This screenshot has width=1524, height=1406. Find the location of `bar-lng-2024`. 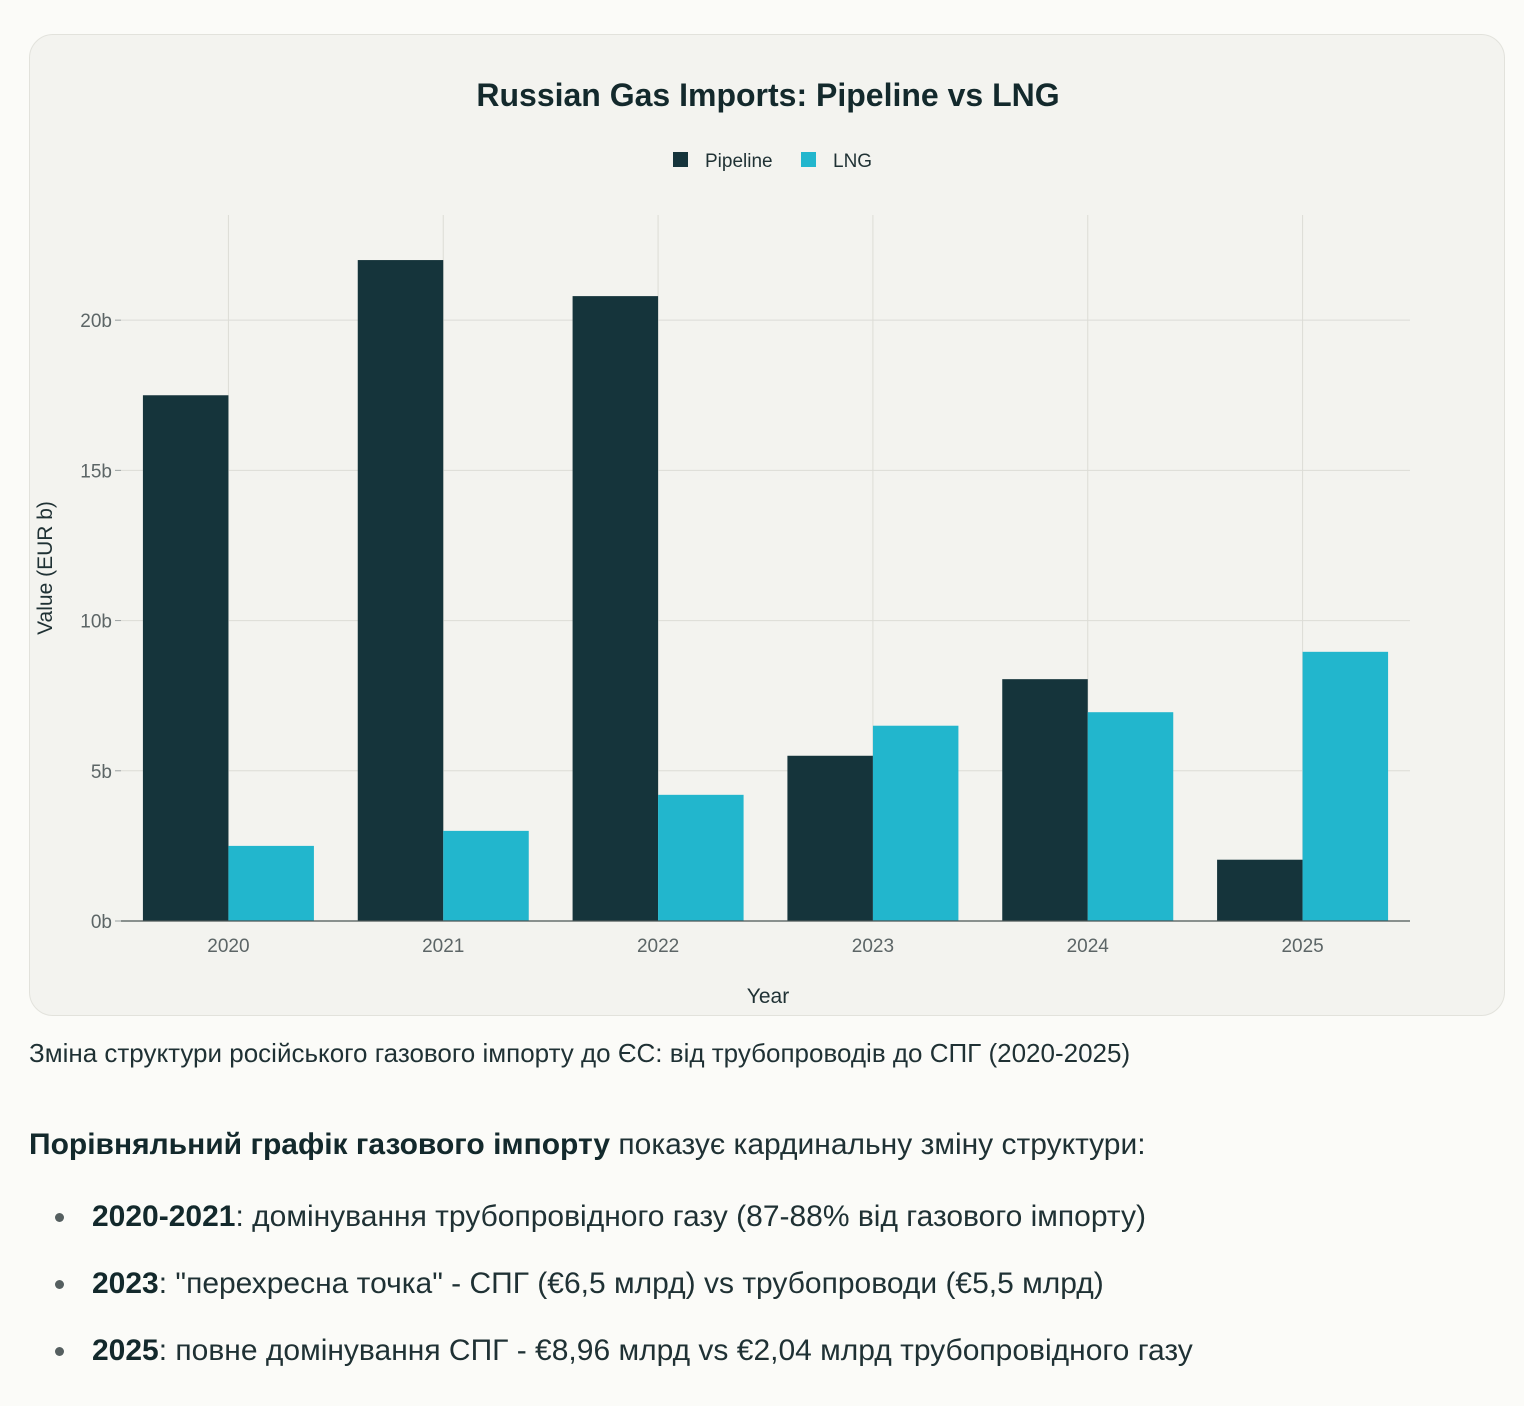

bar-lng-2024 is located at coordinates (1130, 816).